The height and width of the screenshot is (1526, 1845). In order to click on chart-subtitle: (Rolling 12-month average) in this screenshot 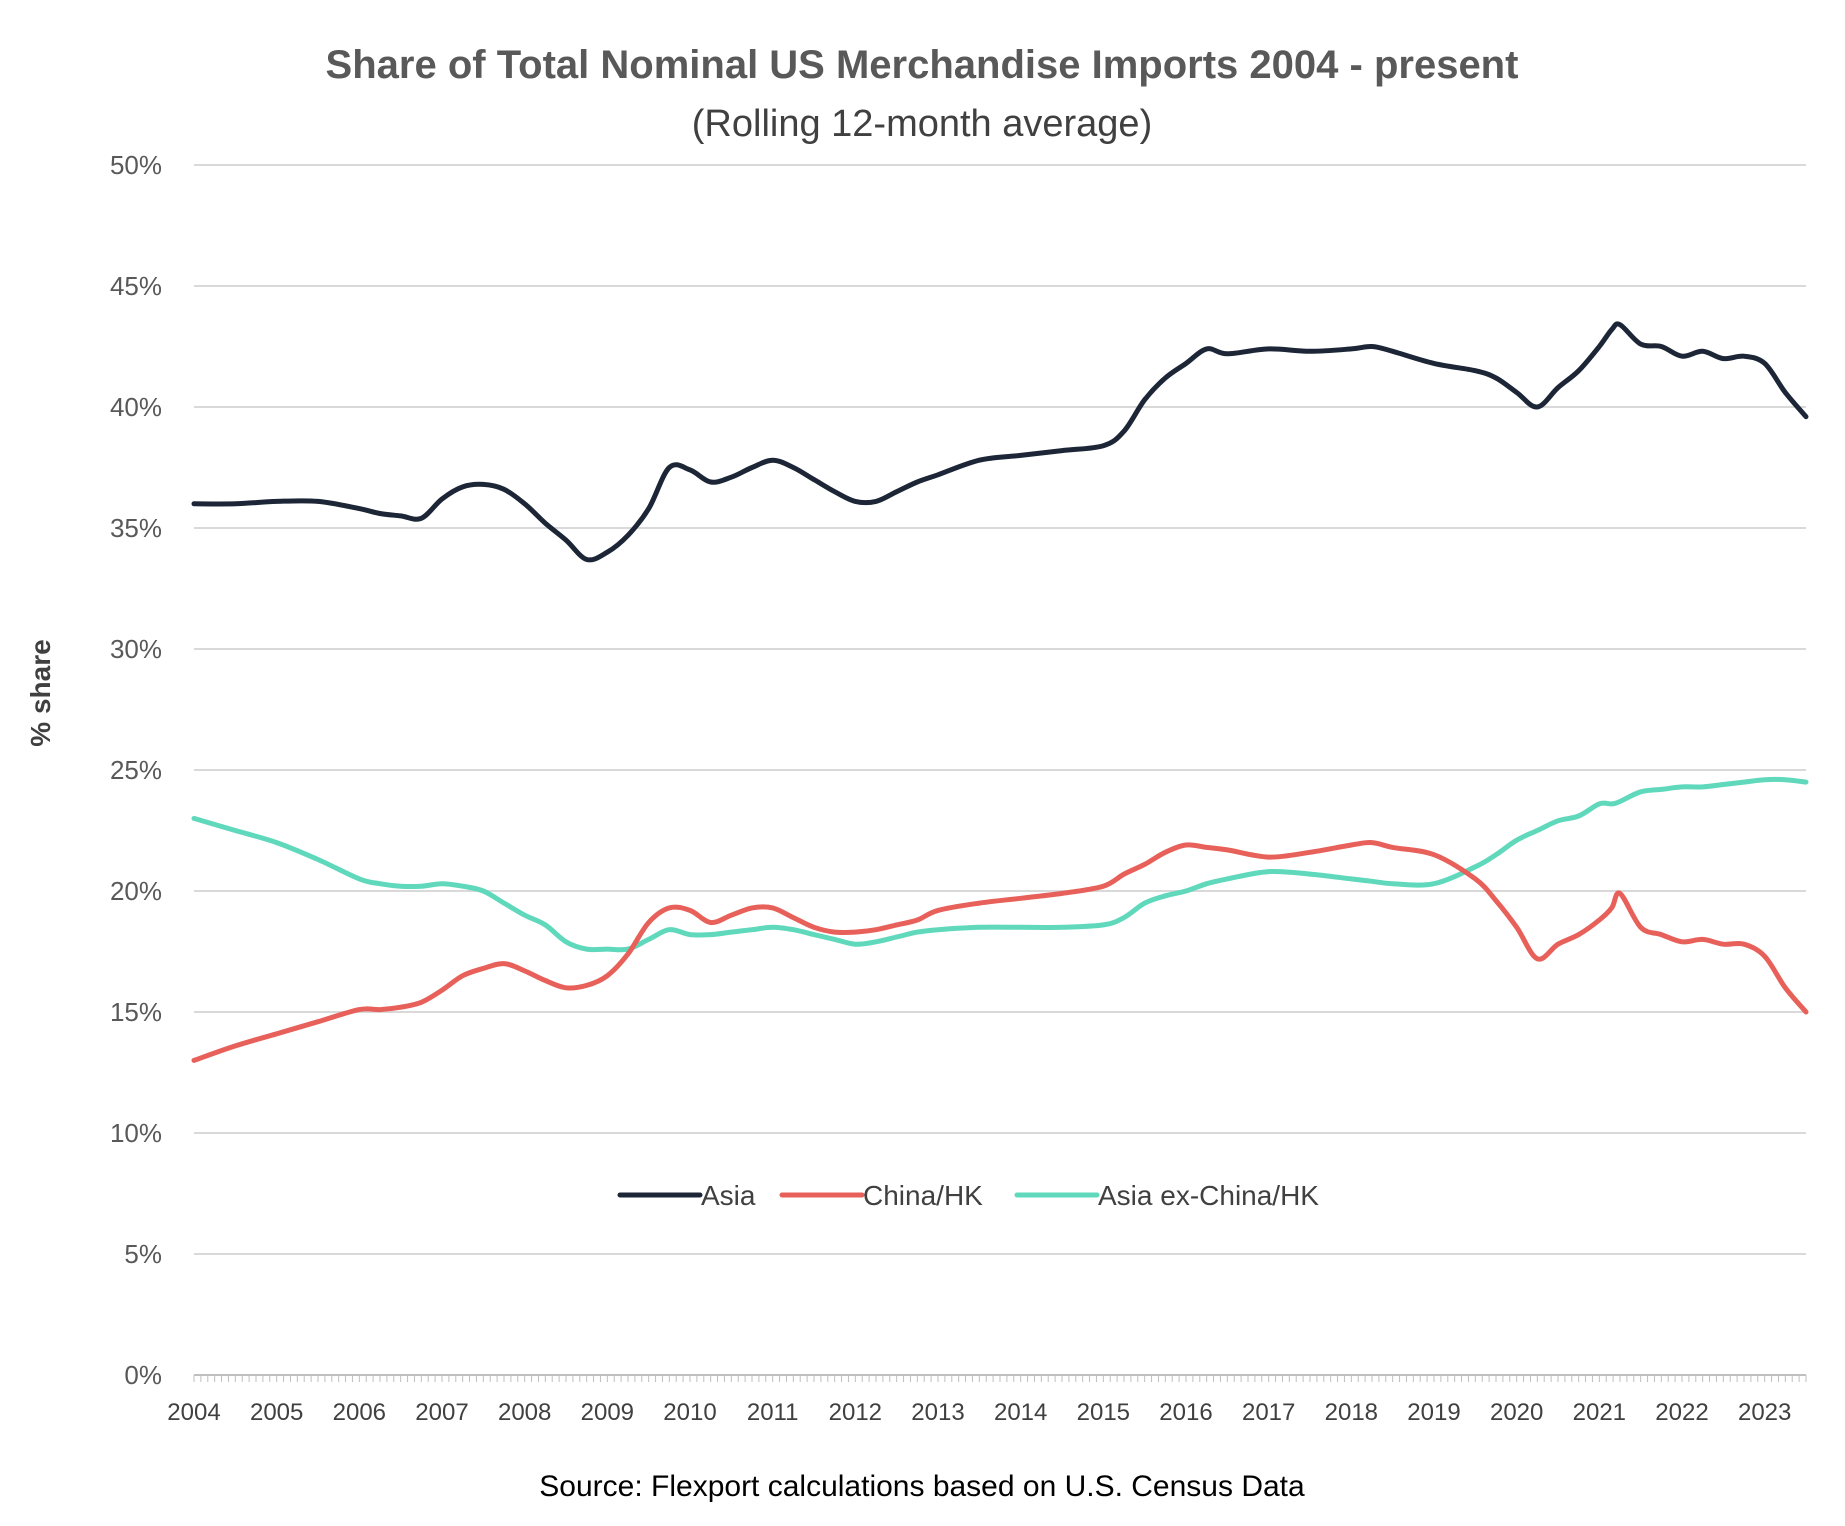, I will do `click(922, 124)`.